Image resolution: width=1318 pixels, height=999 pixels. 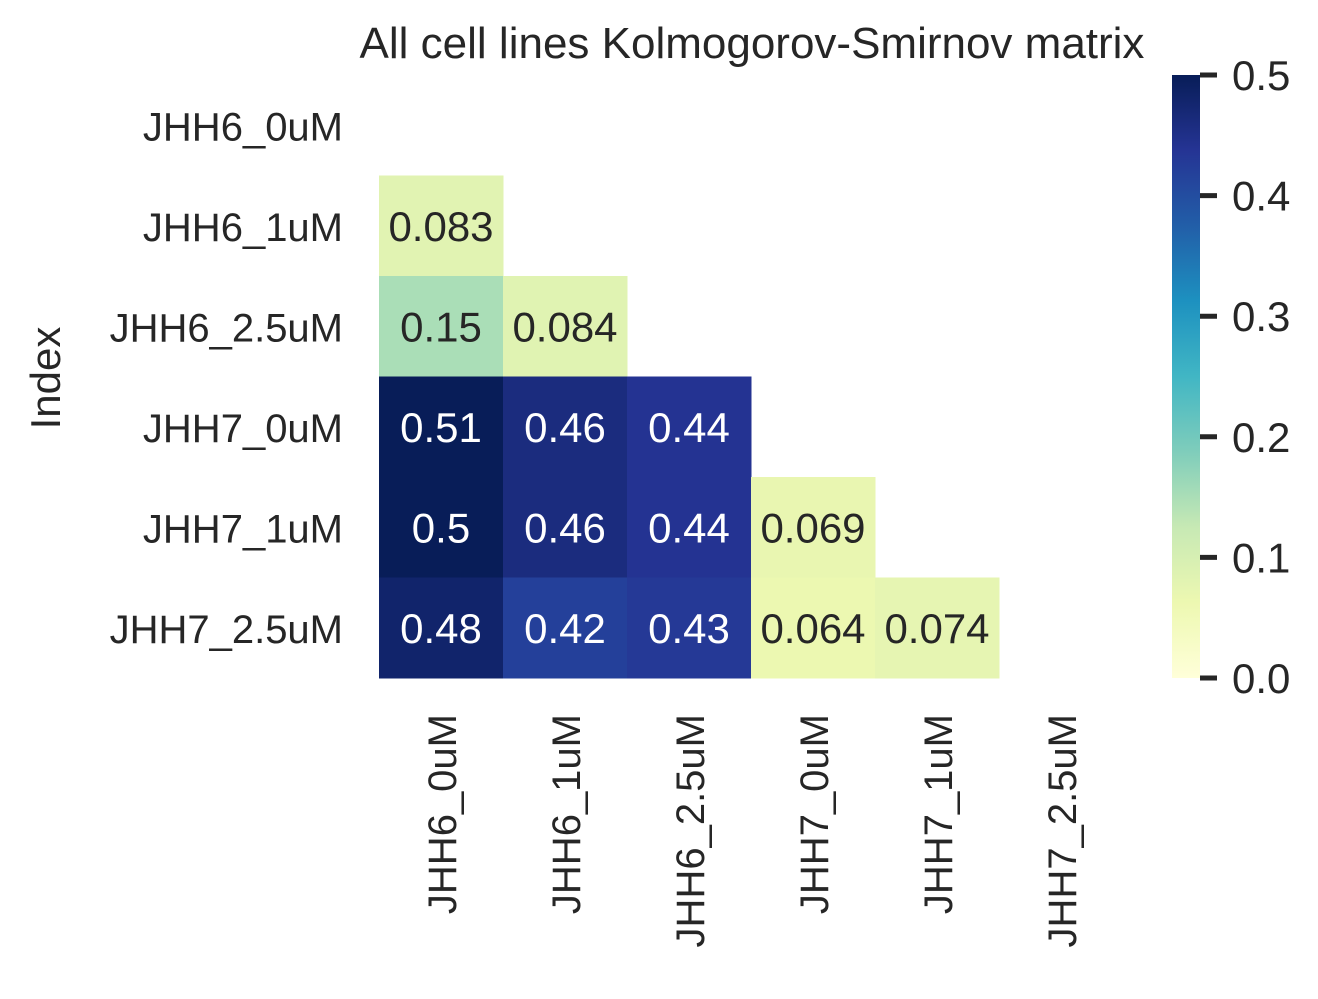 What do you see at coordinates (752, 43) in the screenshot?
I see `chart-title: All cell lines Kolmogorov-Smirnov matrix` at bounding box center [752, 43].